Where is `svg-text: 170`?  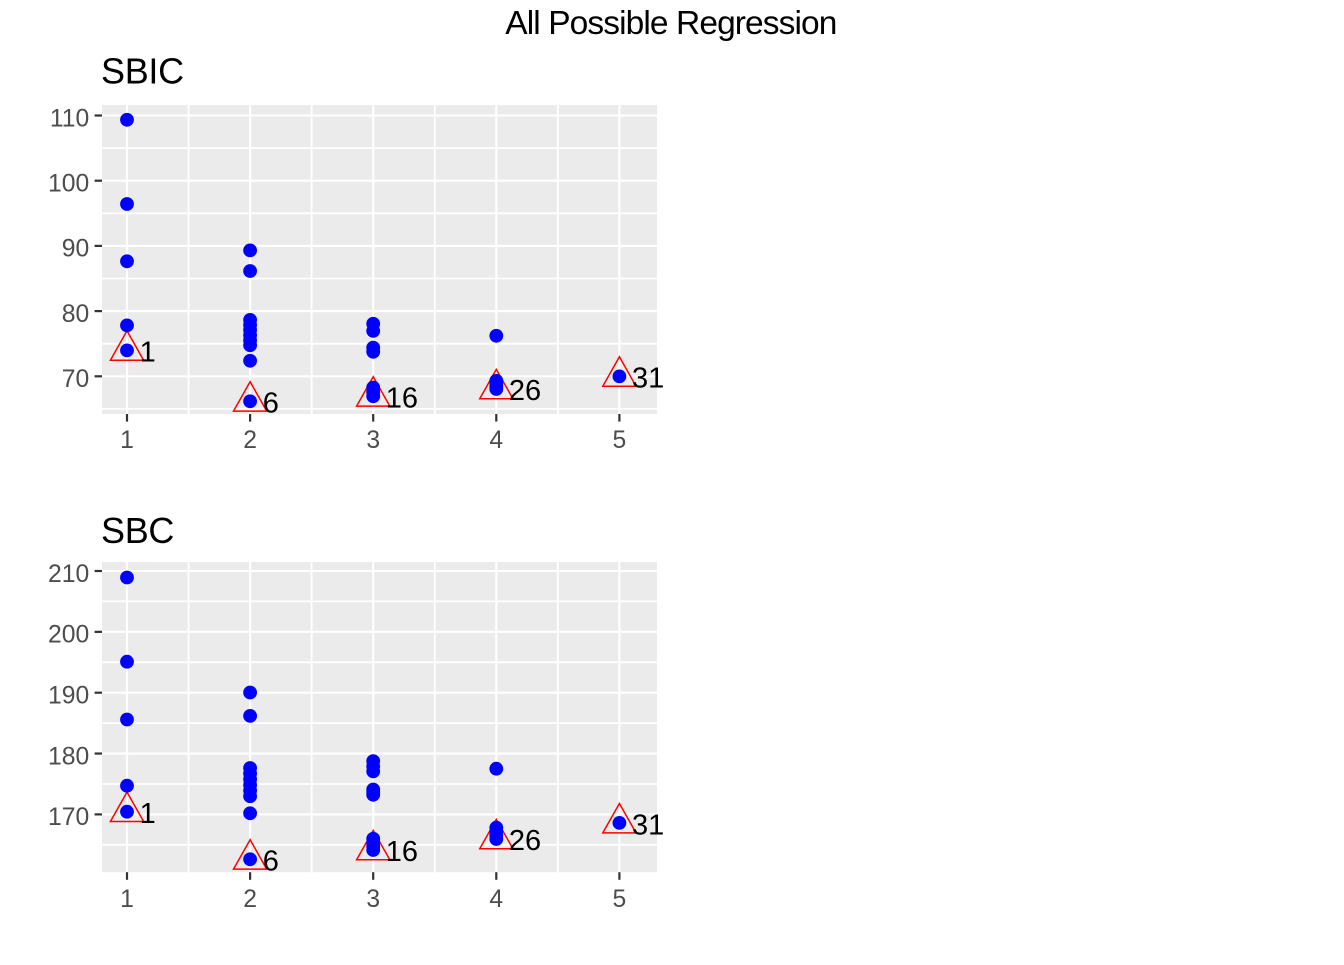 svg-text: 170 is located at coordinates (68, 817).